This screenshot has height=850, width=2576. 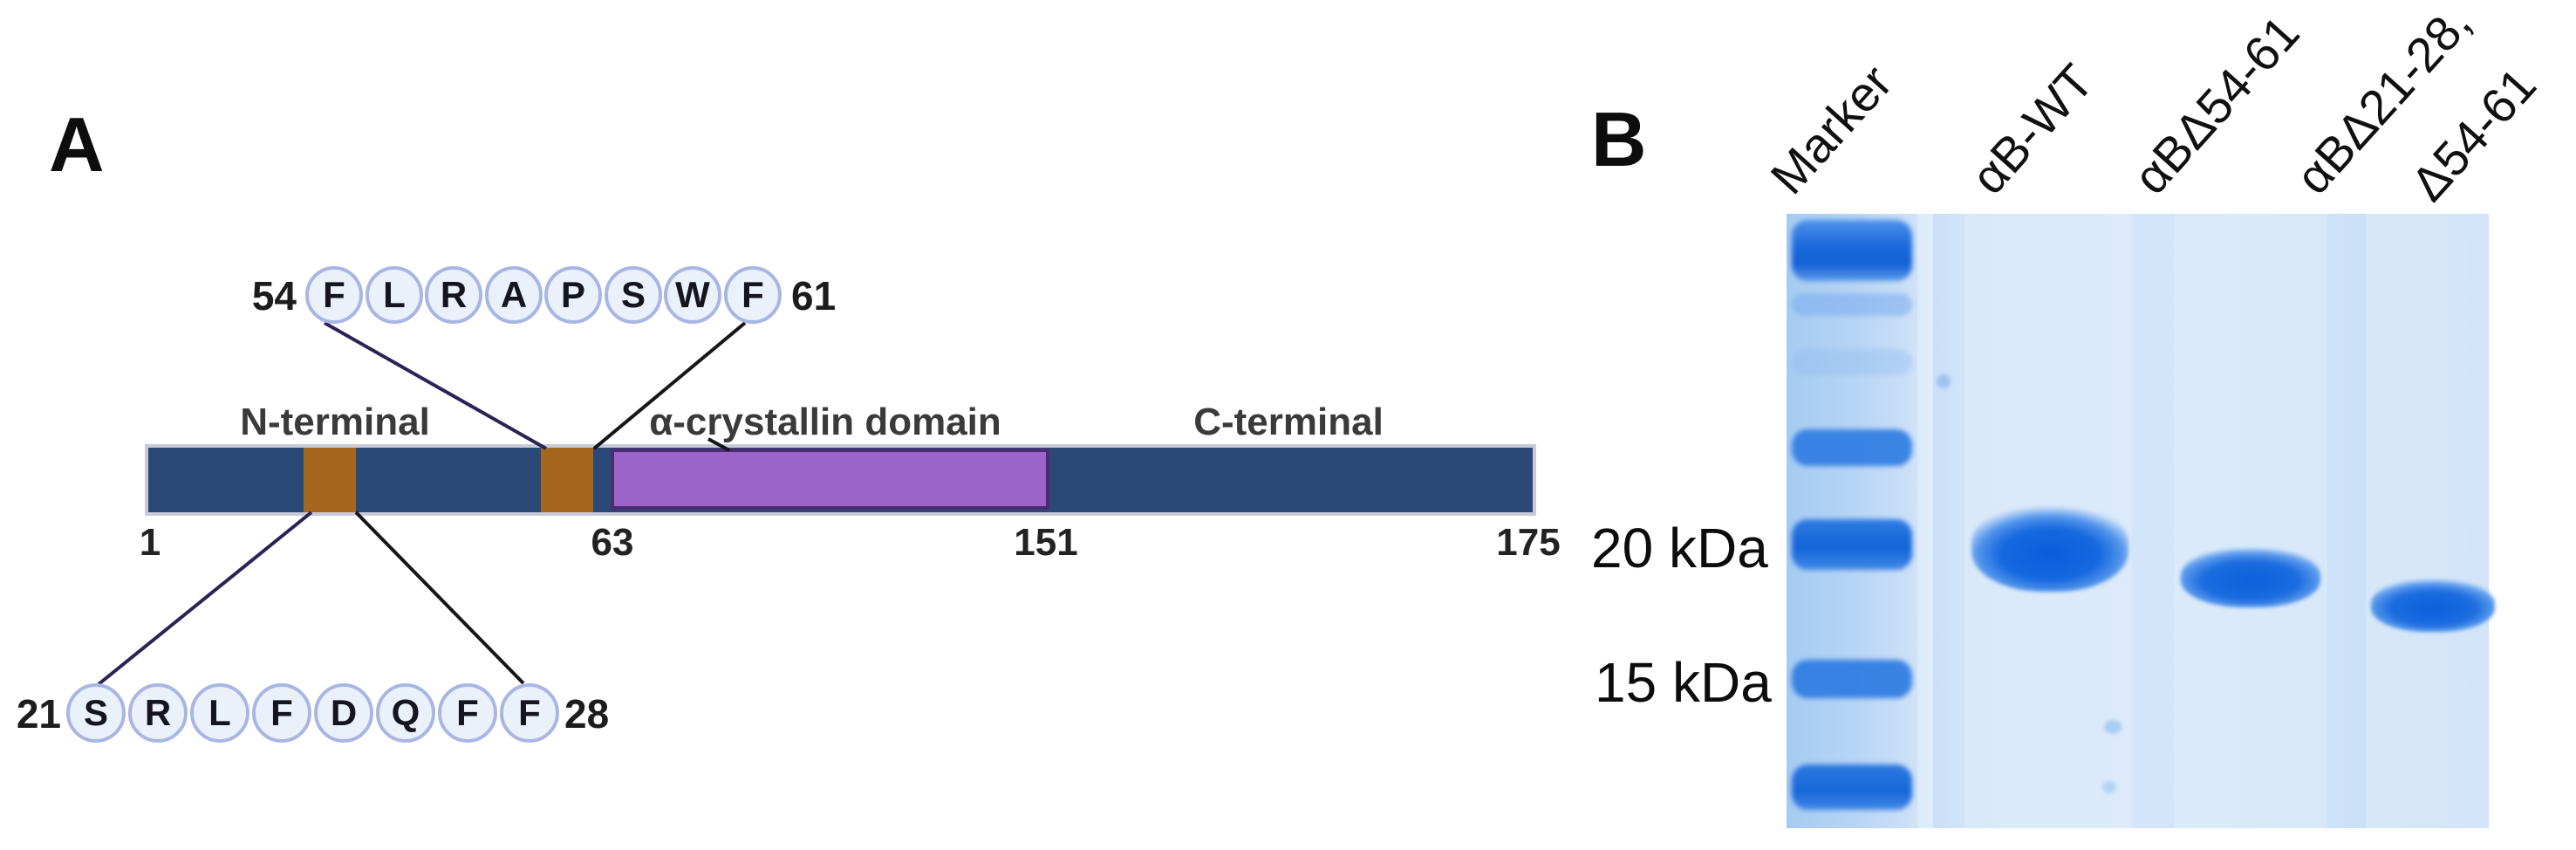 I want to click on line-acd-label-connector, so click(x=718, y=444).